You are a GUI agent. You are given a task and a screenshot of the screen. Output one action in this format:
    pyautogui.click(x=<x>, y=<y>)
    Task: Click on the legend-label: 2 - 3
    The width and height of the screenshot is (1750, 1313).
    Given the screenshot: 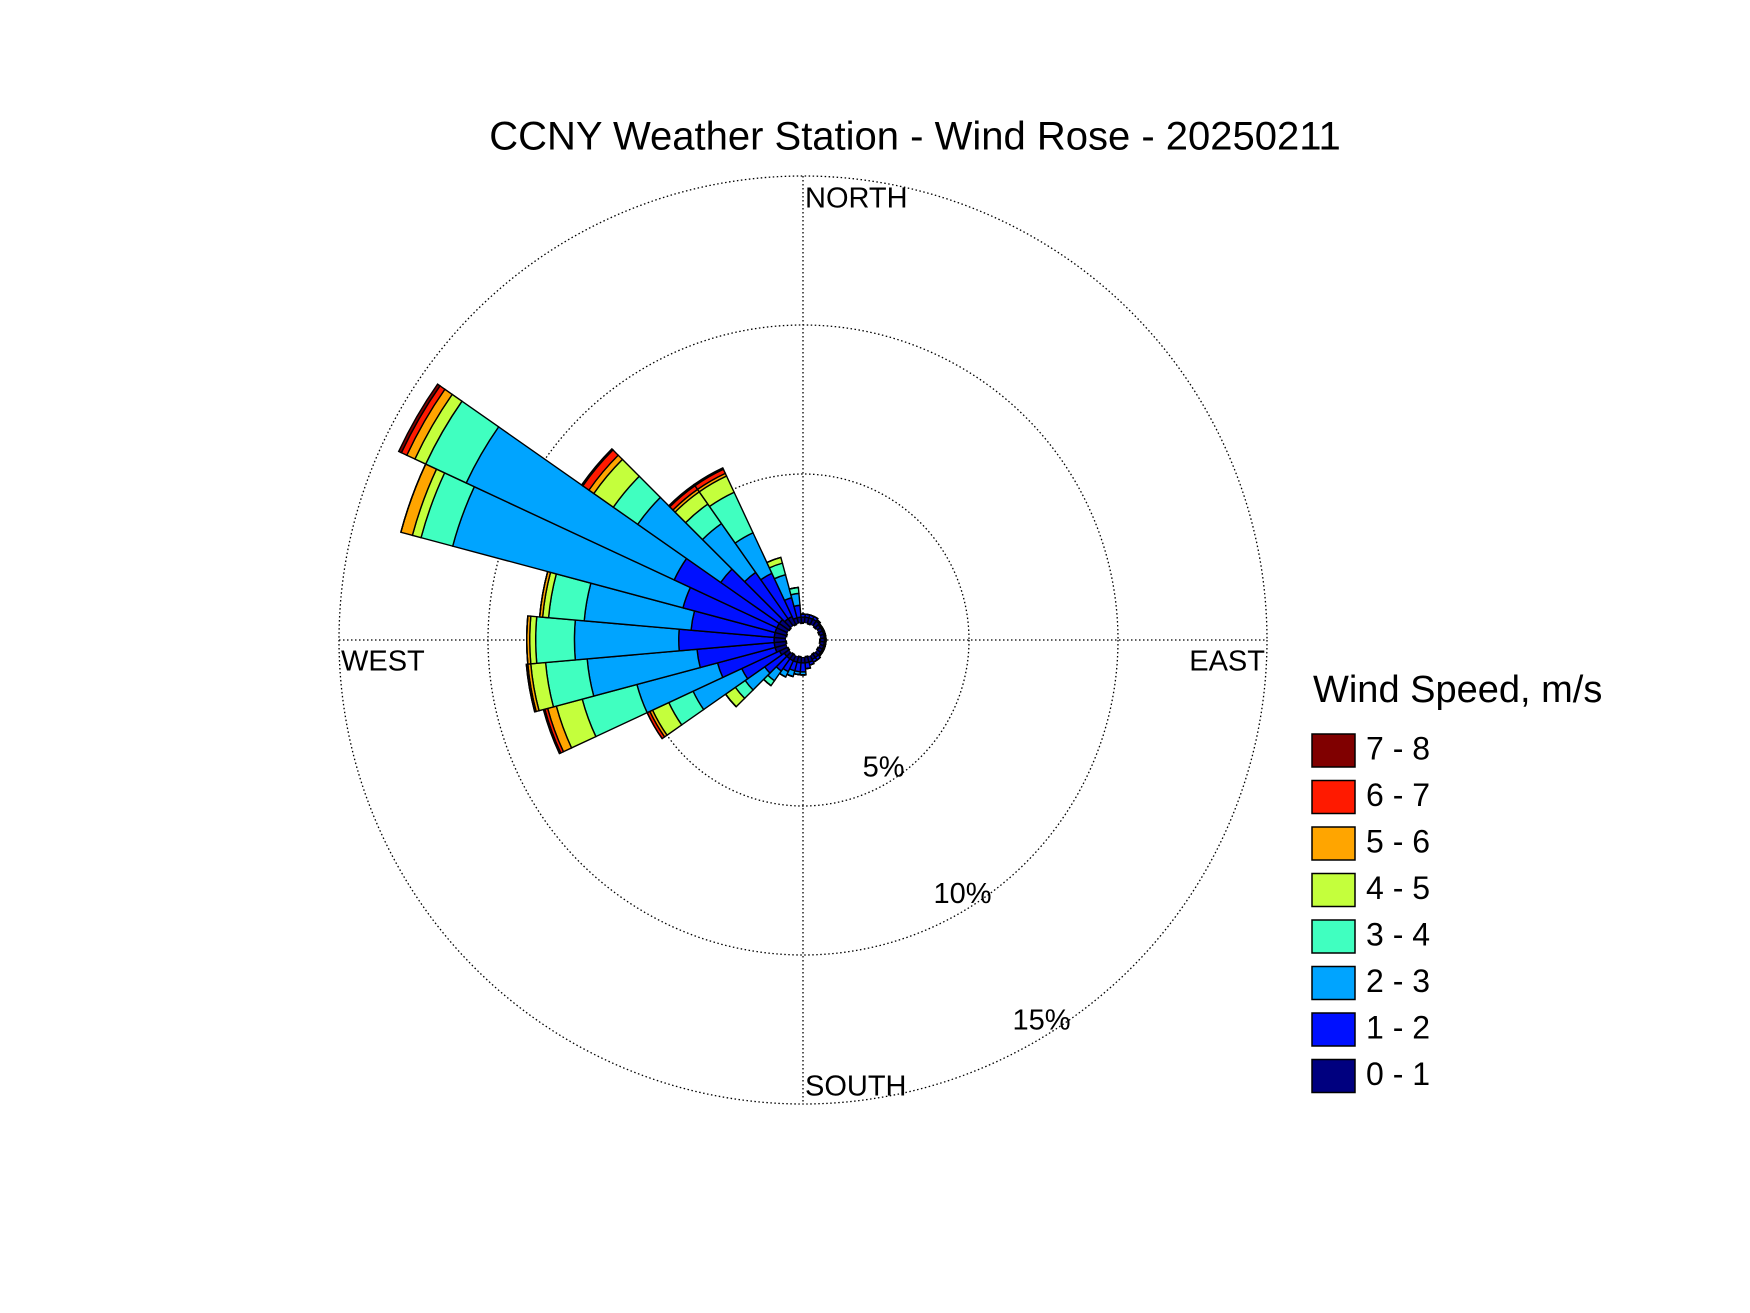 What is the action you would take?
    pyautogui.click(x=1398, y=981)
    